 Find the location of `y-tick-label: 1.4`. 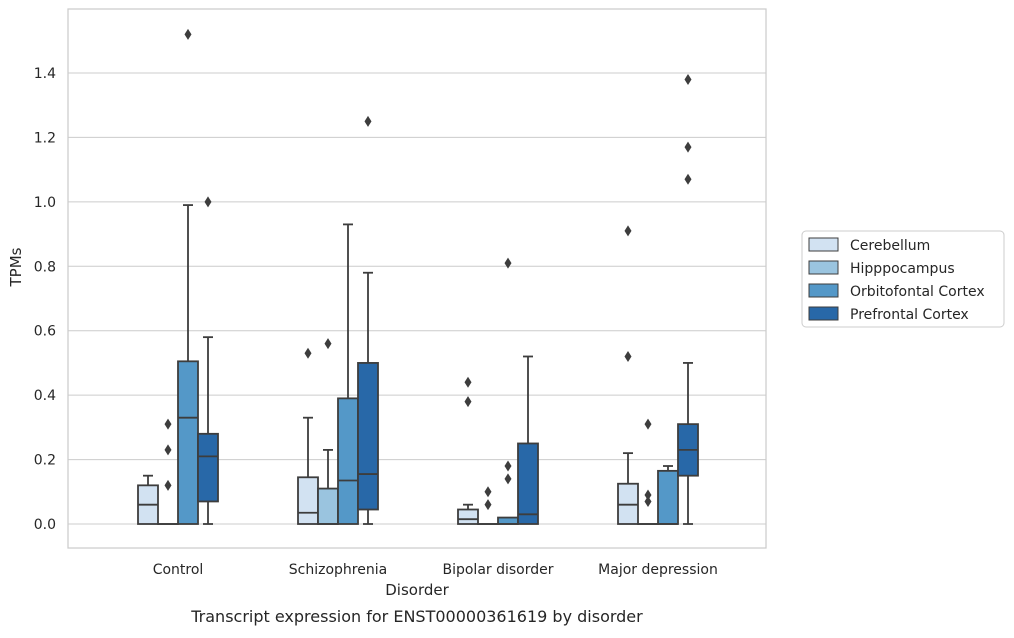

y-tick-label: 1.4 is located at coordinates (45, 74).